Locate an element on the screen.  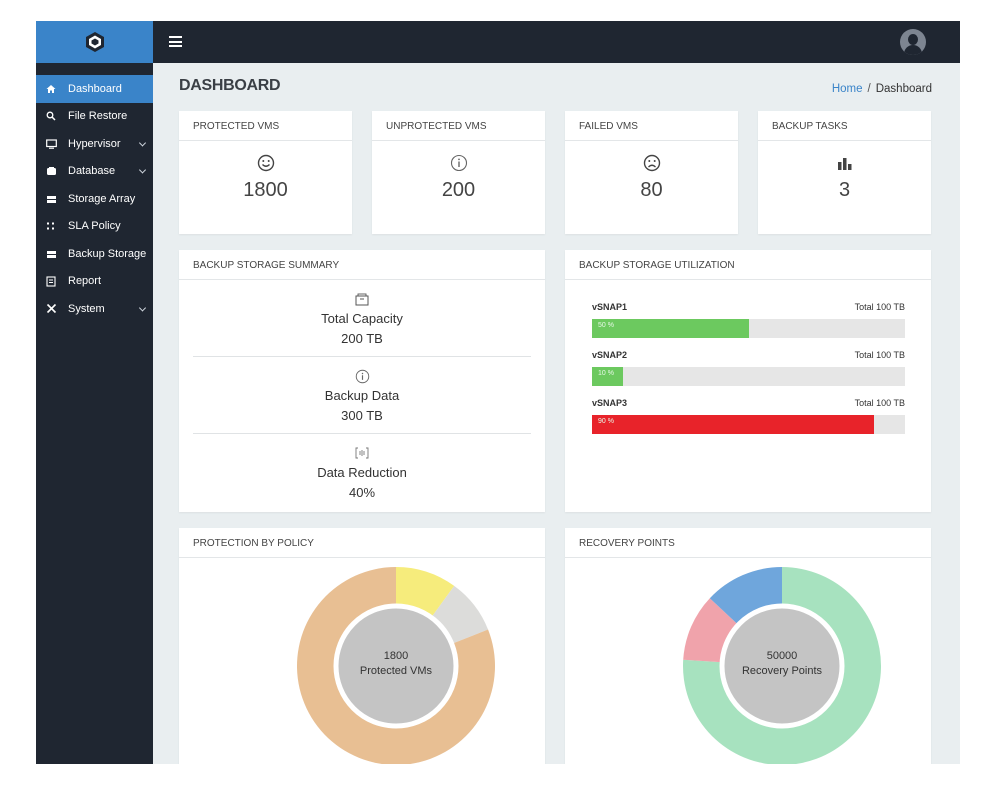
policy-donut-svg is located at coordinates (396, 665).